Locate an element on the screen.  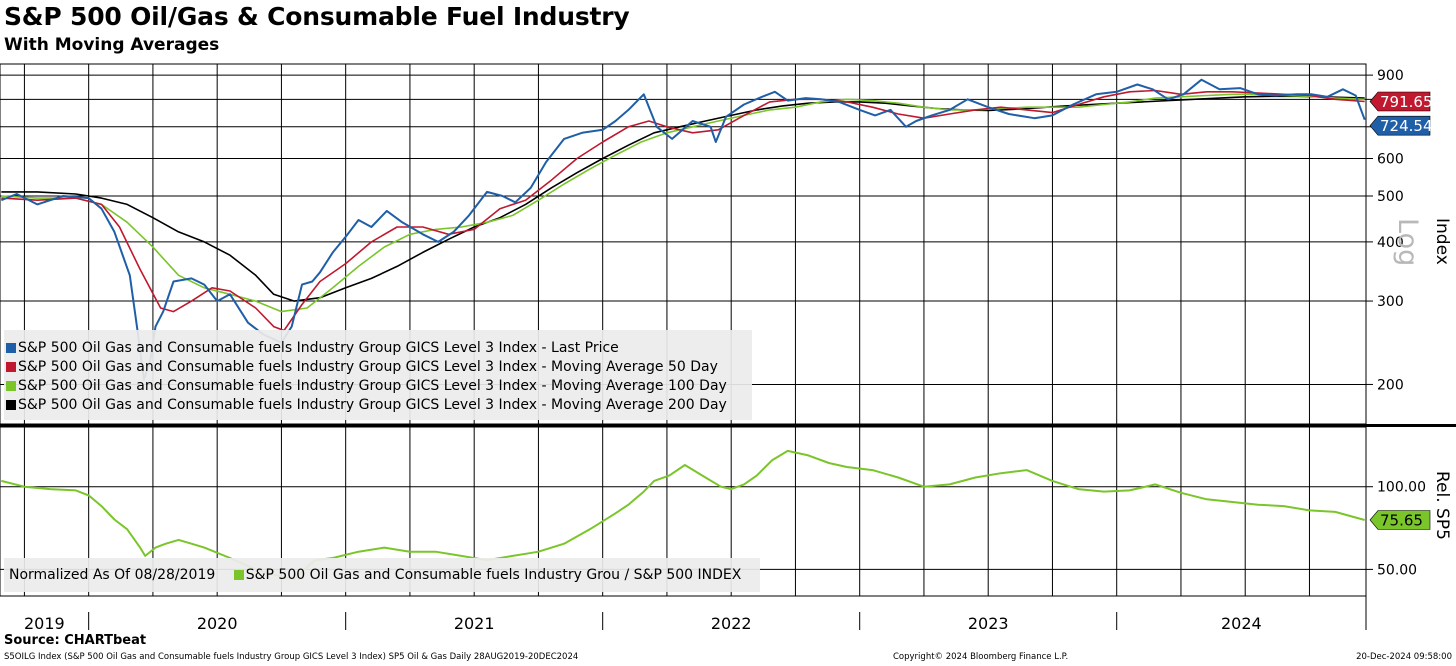
value-tag-price-shape is located at coordinates (1400, 125).